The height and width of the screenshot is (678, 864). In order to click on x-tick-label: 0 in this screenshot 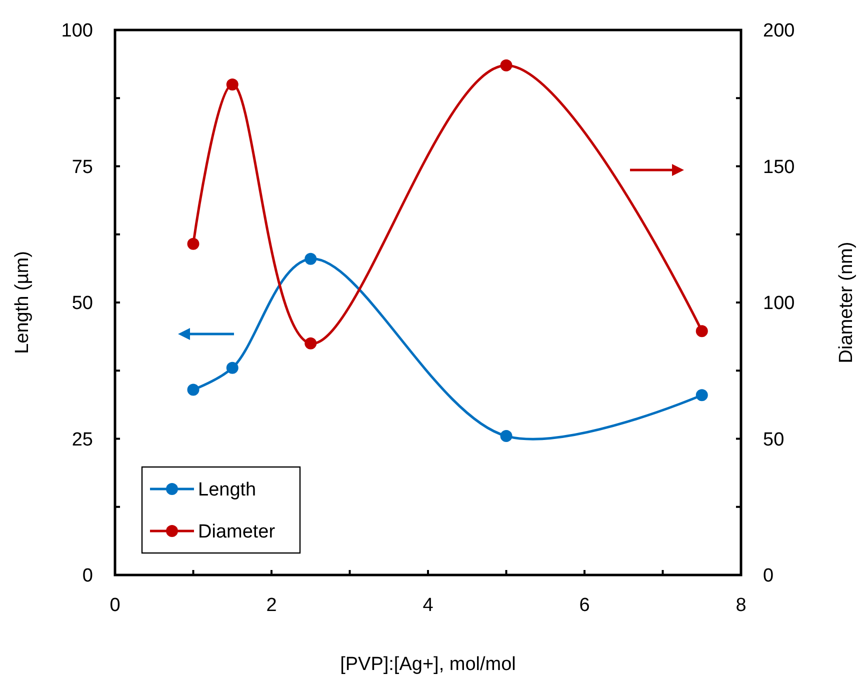, I will do `click(115, 605)`.